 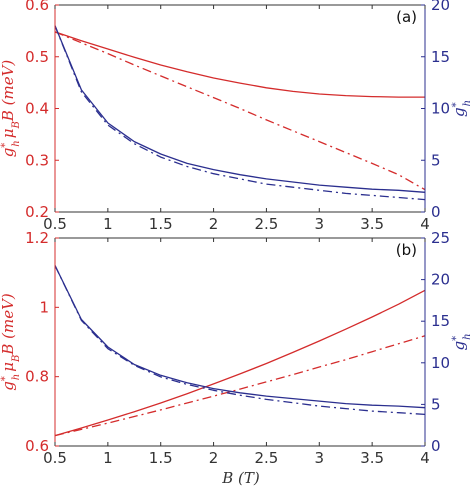 What do you see at coordinates (240, 478) in the screenshot?
I see `x-axis-label: B (T)` at bounding box center [240, 478].